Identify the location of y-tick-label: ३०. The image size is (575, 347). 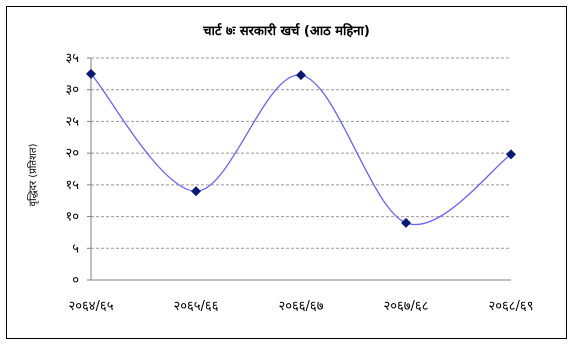
(72, 90).